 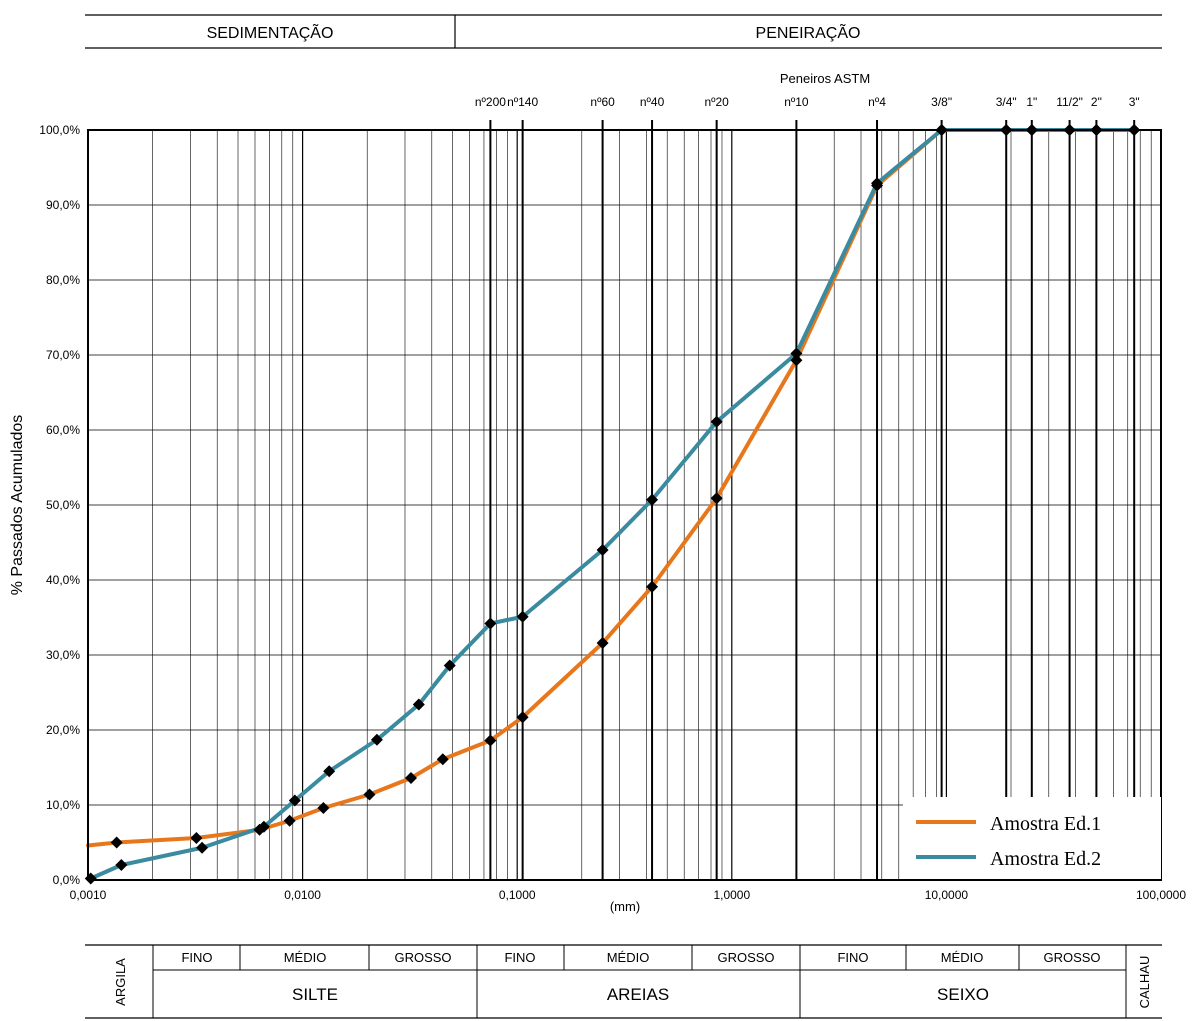 I want to click on y-tick-label: 70,0%, so click(x=63, y=355).